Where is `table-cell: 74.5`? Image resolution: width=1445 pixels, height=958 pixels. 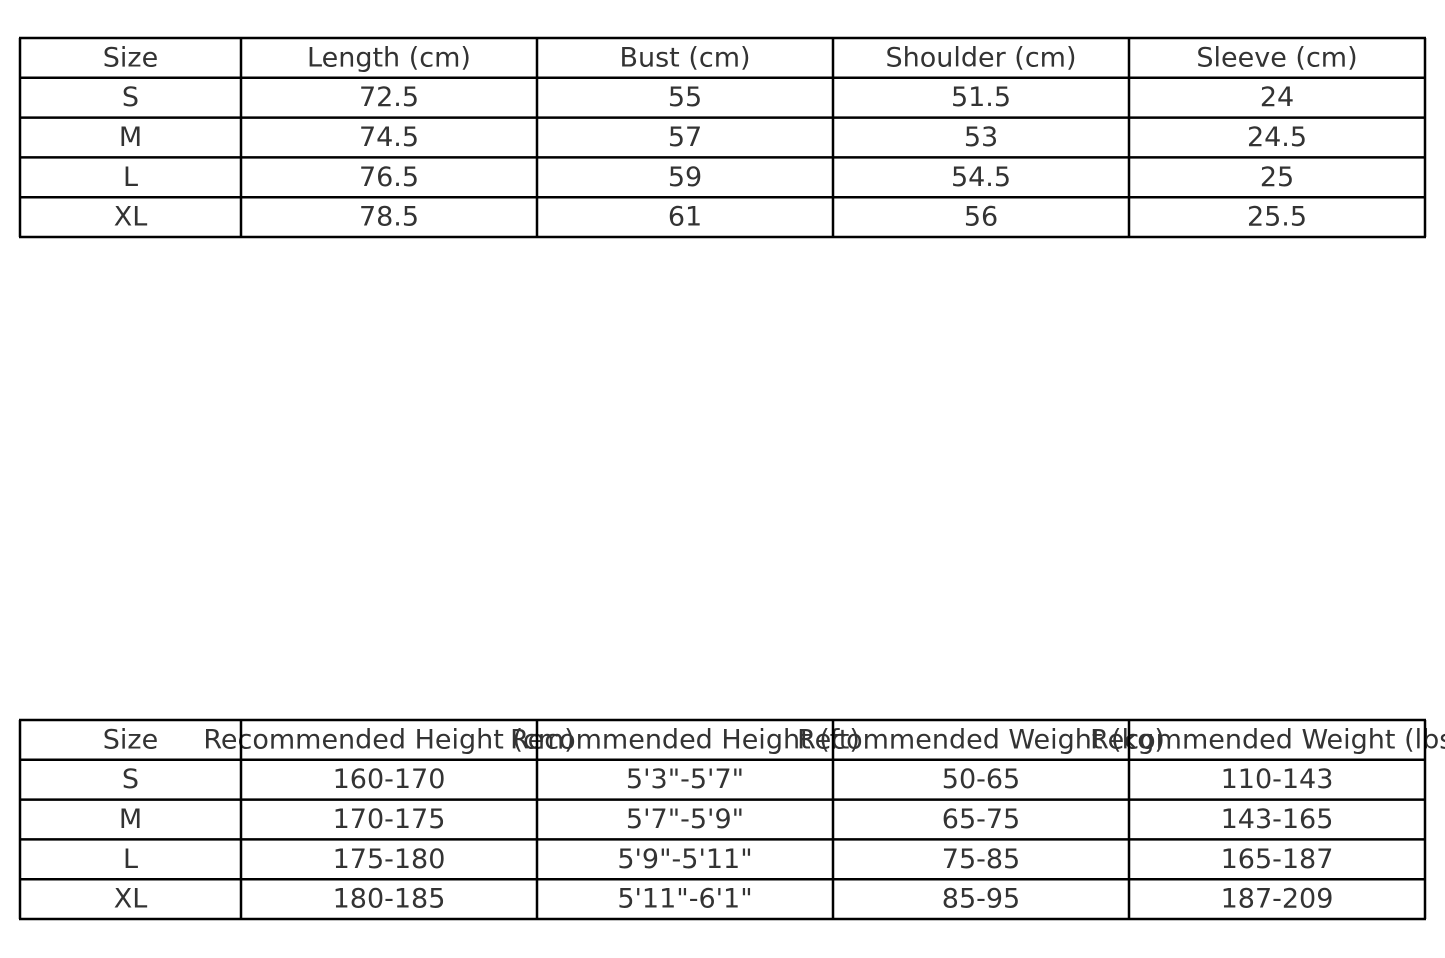 table-cell: 74.5 is located at coordinates (389, 137).